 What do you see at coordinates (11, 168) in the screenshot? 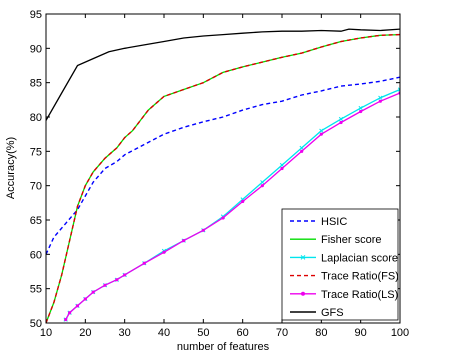
I see `y-axis-label: Accuracy(%)` at bounding box center [11, 168].